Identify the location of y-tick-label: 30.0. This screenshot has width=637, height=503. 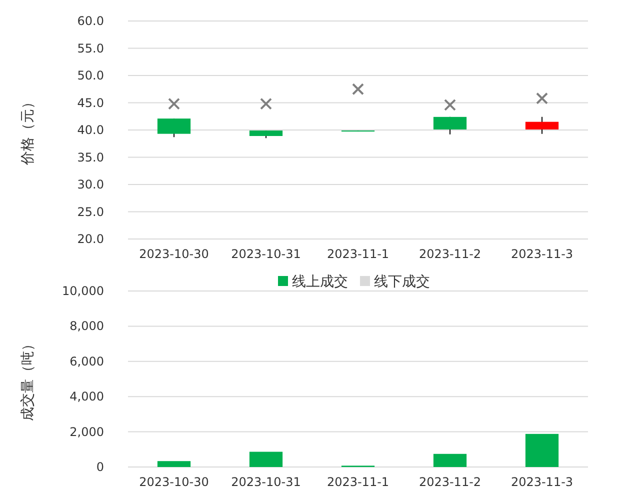
(90, 185).